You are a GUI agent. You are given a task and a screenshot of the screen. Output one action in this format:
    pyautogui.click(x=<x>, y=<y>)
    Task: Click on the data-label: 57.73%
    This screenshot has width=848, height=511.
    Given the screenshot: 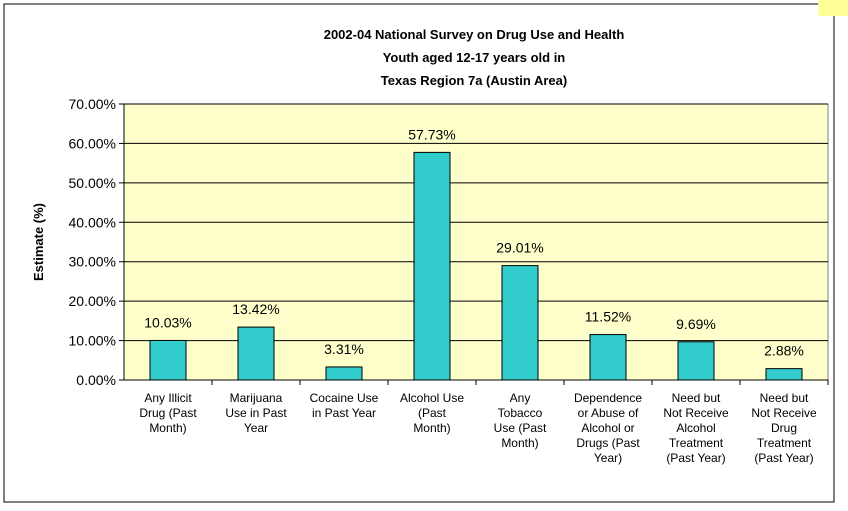 What is the action you would take?
    pyautogui.click(x=431, y=134)
    